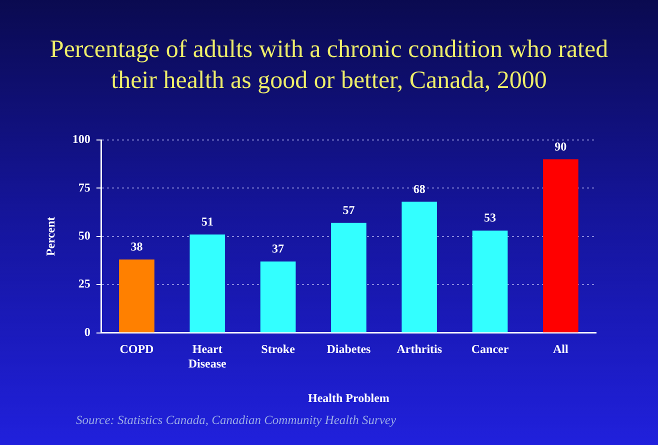 This screenshot has width=658, height=445. What do you see at coordinates (84, 283) in the screenshot?
I see `y-tick-label: 25` at bounding box center [84, 283].